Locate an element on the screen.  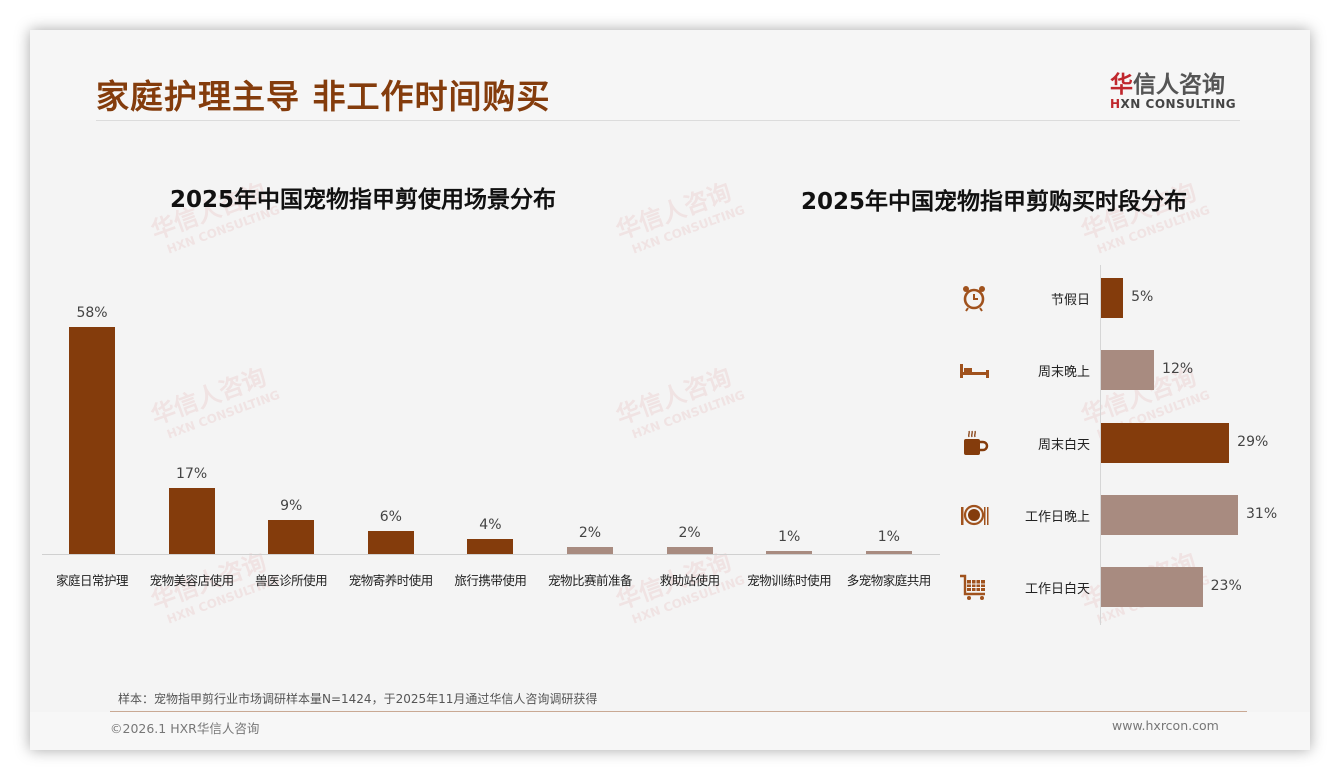
logo-text: 信人咨询 is located at coordinates (1179, 85).